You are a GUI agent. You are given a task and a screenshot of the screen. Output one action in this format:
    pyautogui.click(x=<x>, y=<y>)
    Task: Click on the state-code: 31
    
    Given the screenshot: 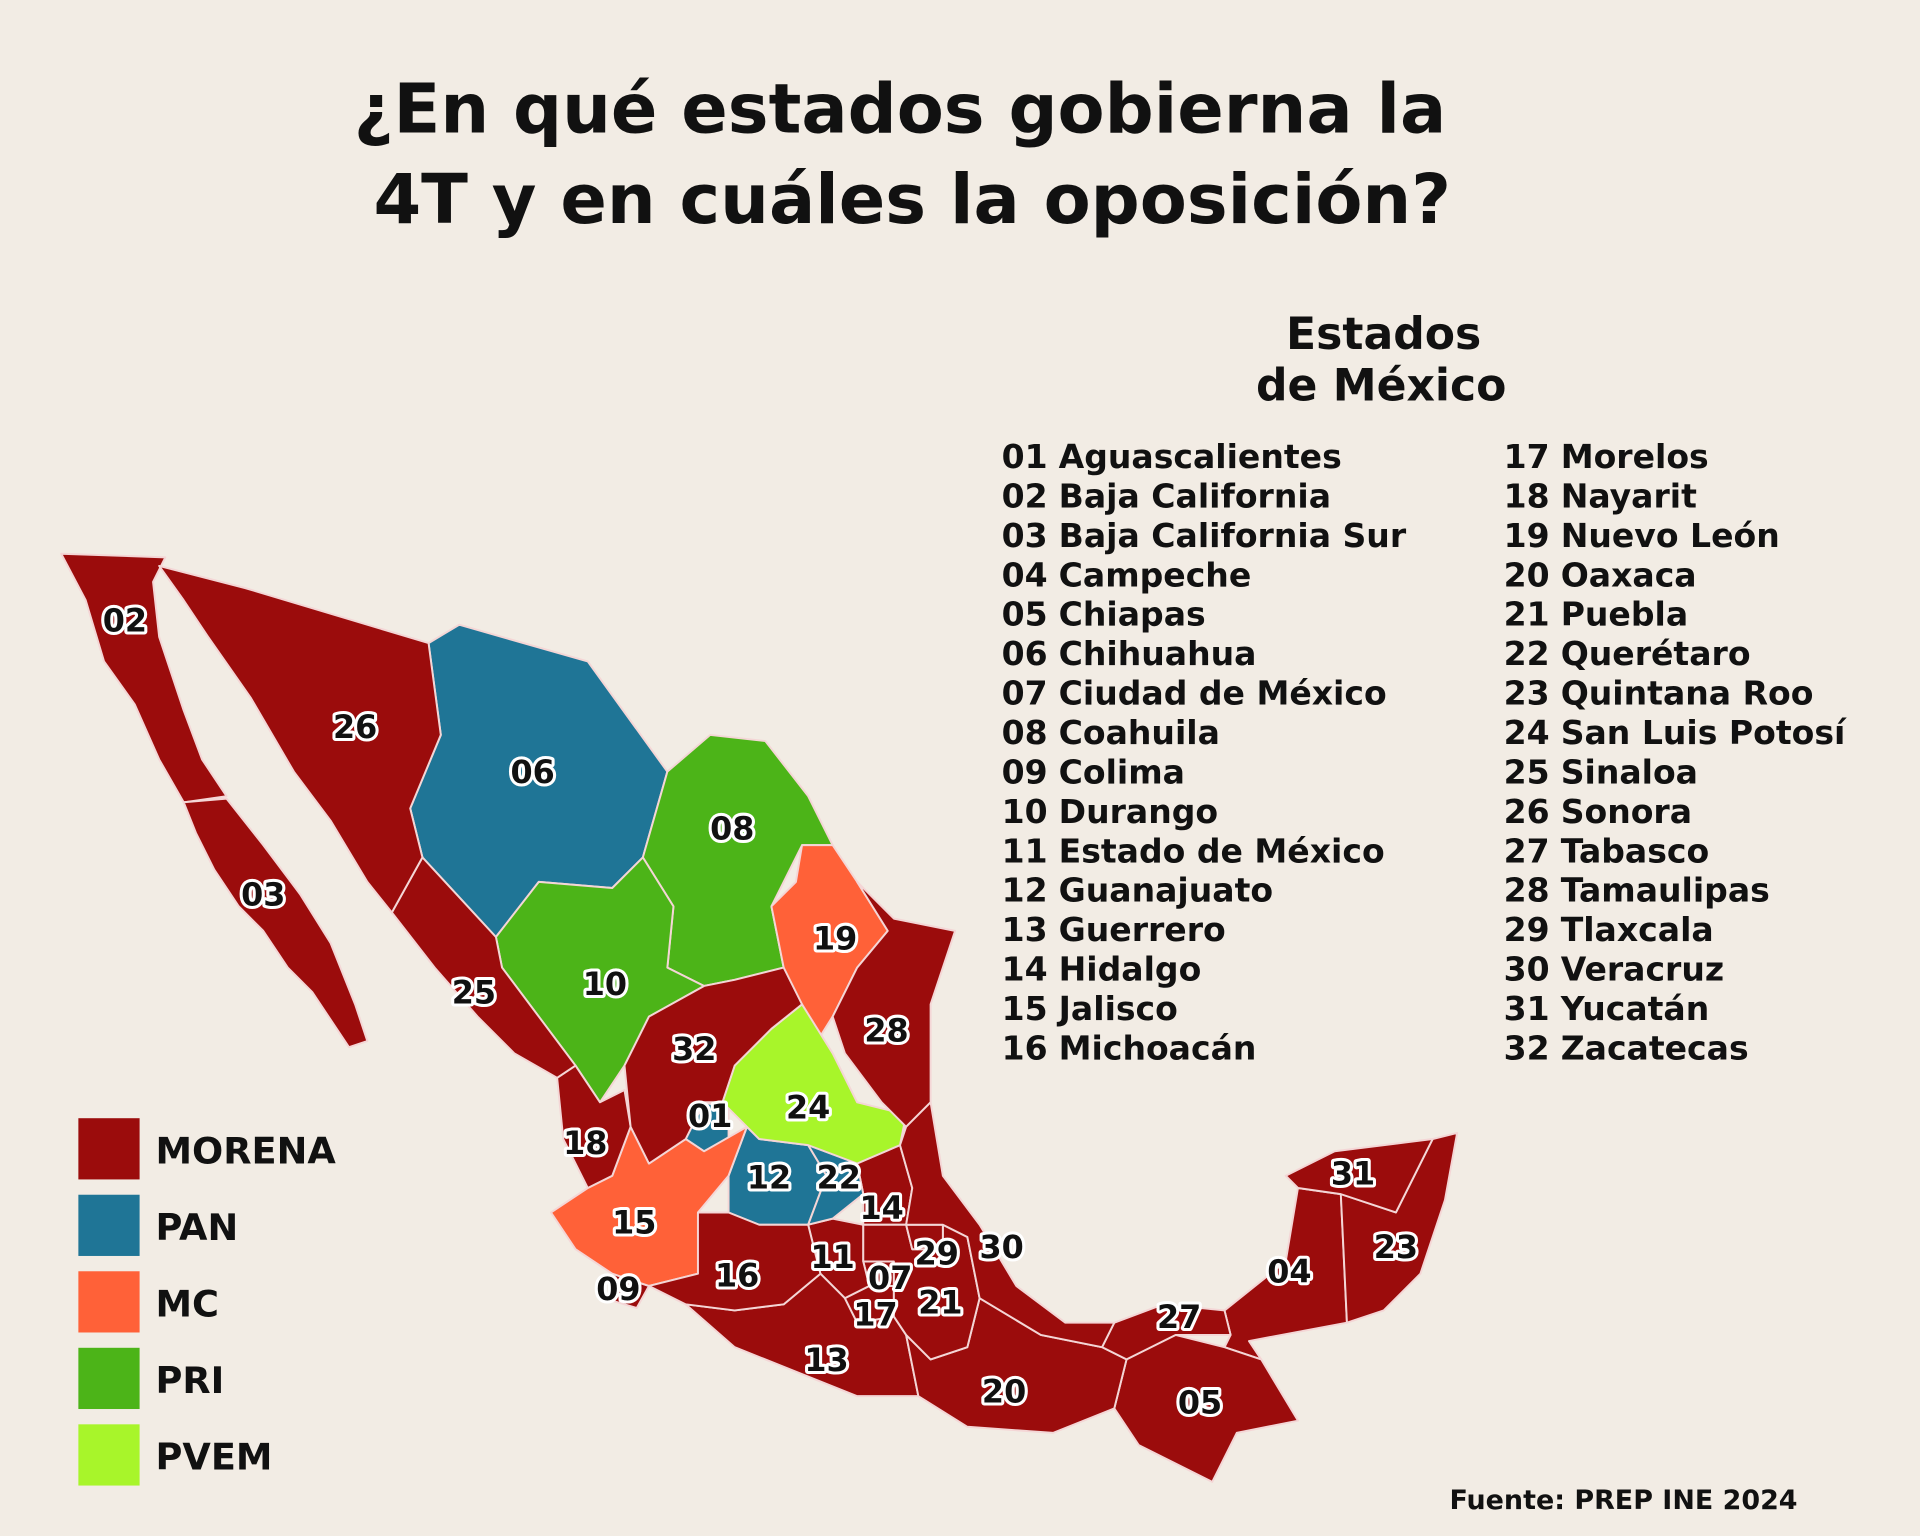 What is the action you would take?
    pyautogui.click(x=1527, y=1008)
    